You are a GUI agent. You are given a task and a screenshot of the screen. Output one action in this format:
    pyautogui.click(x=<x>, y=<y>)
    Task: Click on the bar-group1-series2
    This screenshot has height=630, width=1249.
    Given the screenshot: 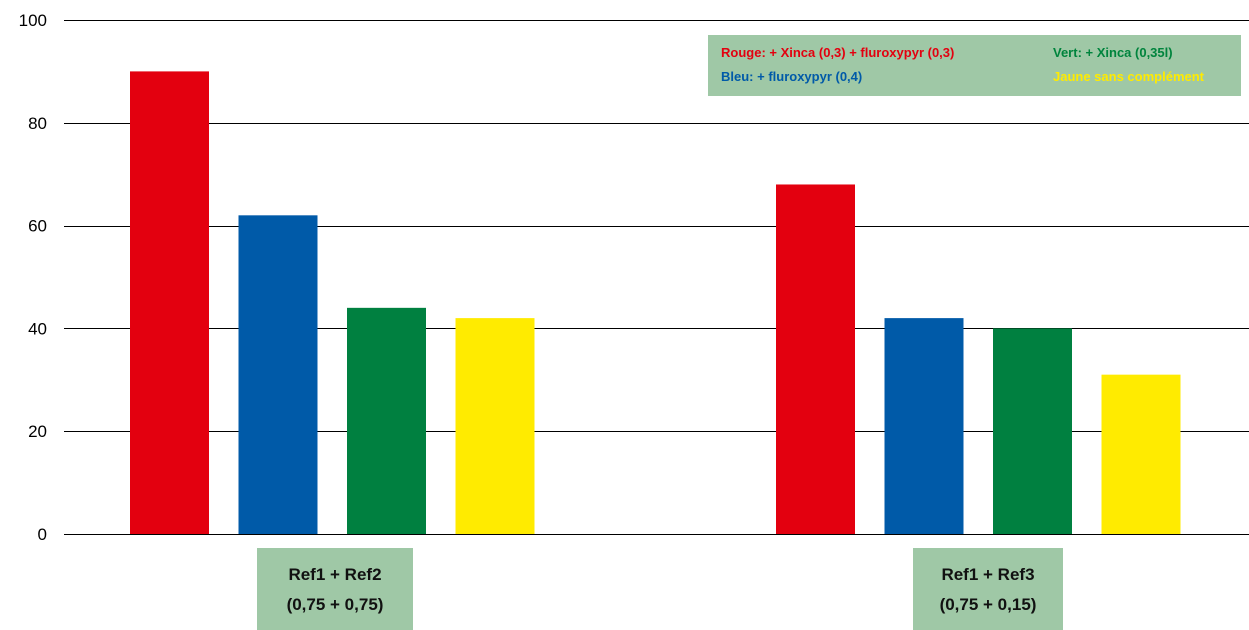 What is the action you would take?
    pyautogui.click(x=278, y=374)
    